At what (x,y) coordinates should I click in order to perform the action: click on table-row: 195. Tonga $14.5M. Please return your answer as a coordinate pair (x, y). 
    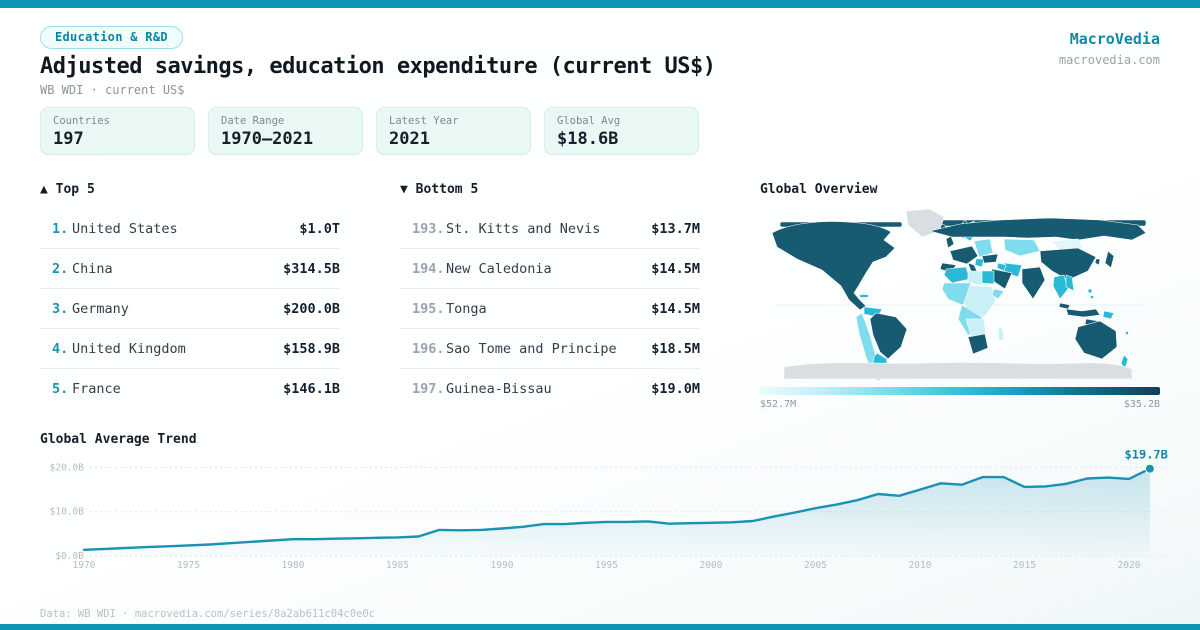
    Looking at the image, I should click on (550, 309).